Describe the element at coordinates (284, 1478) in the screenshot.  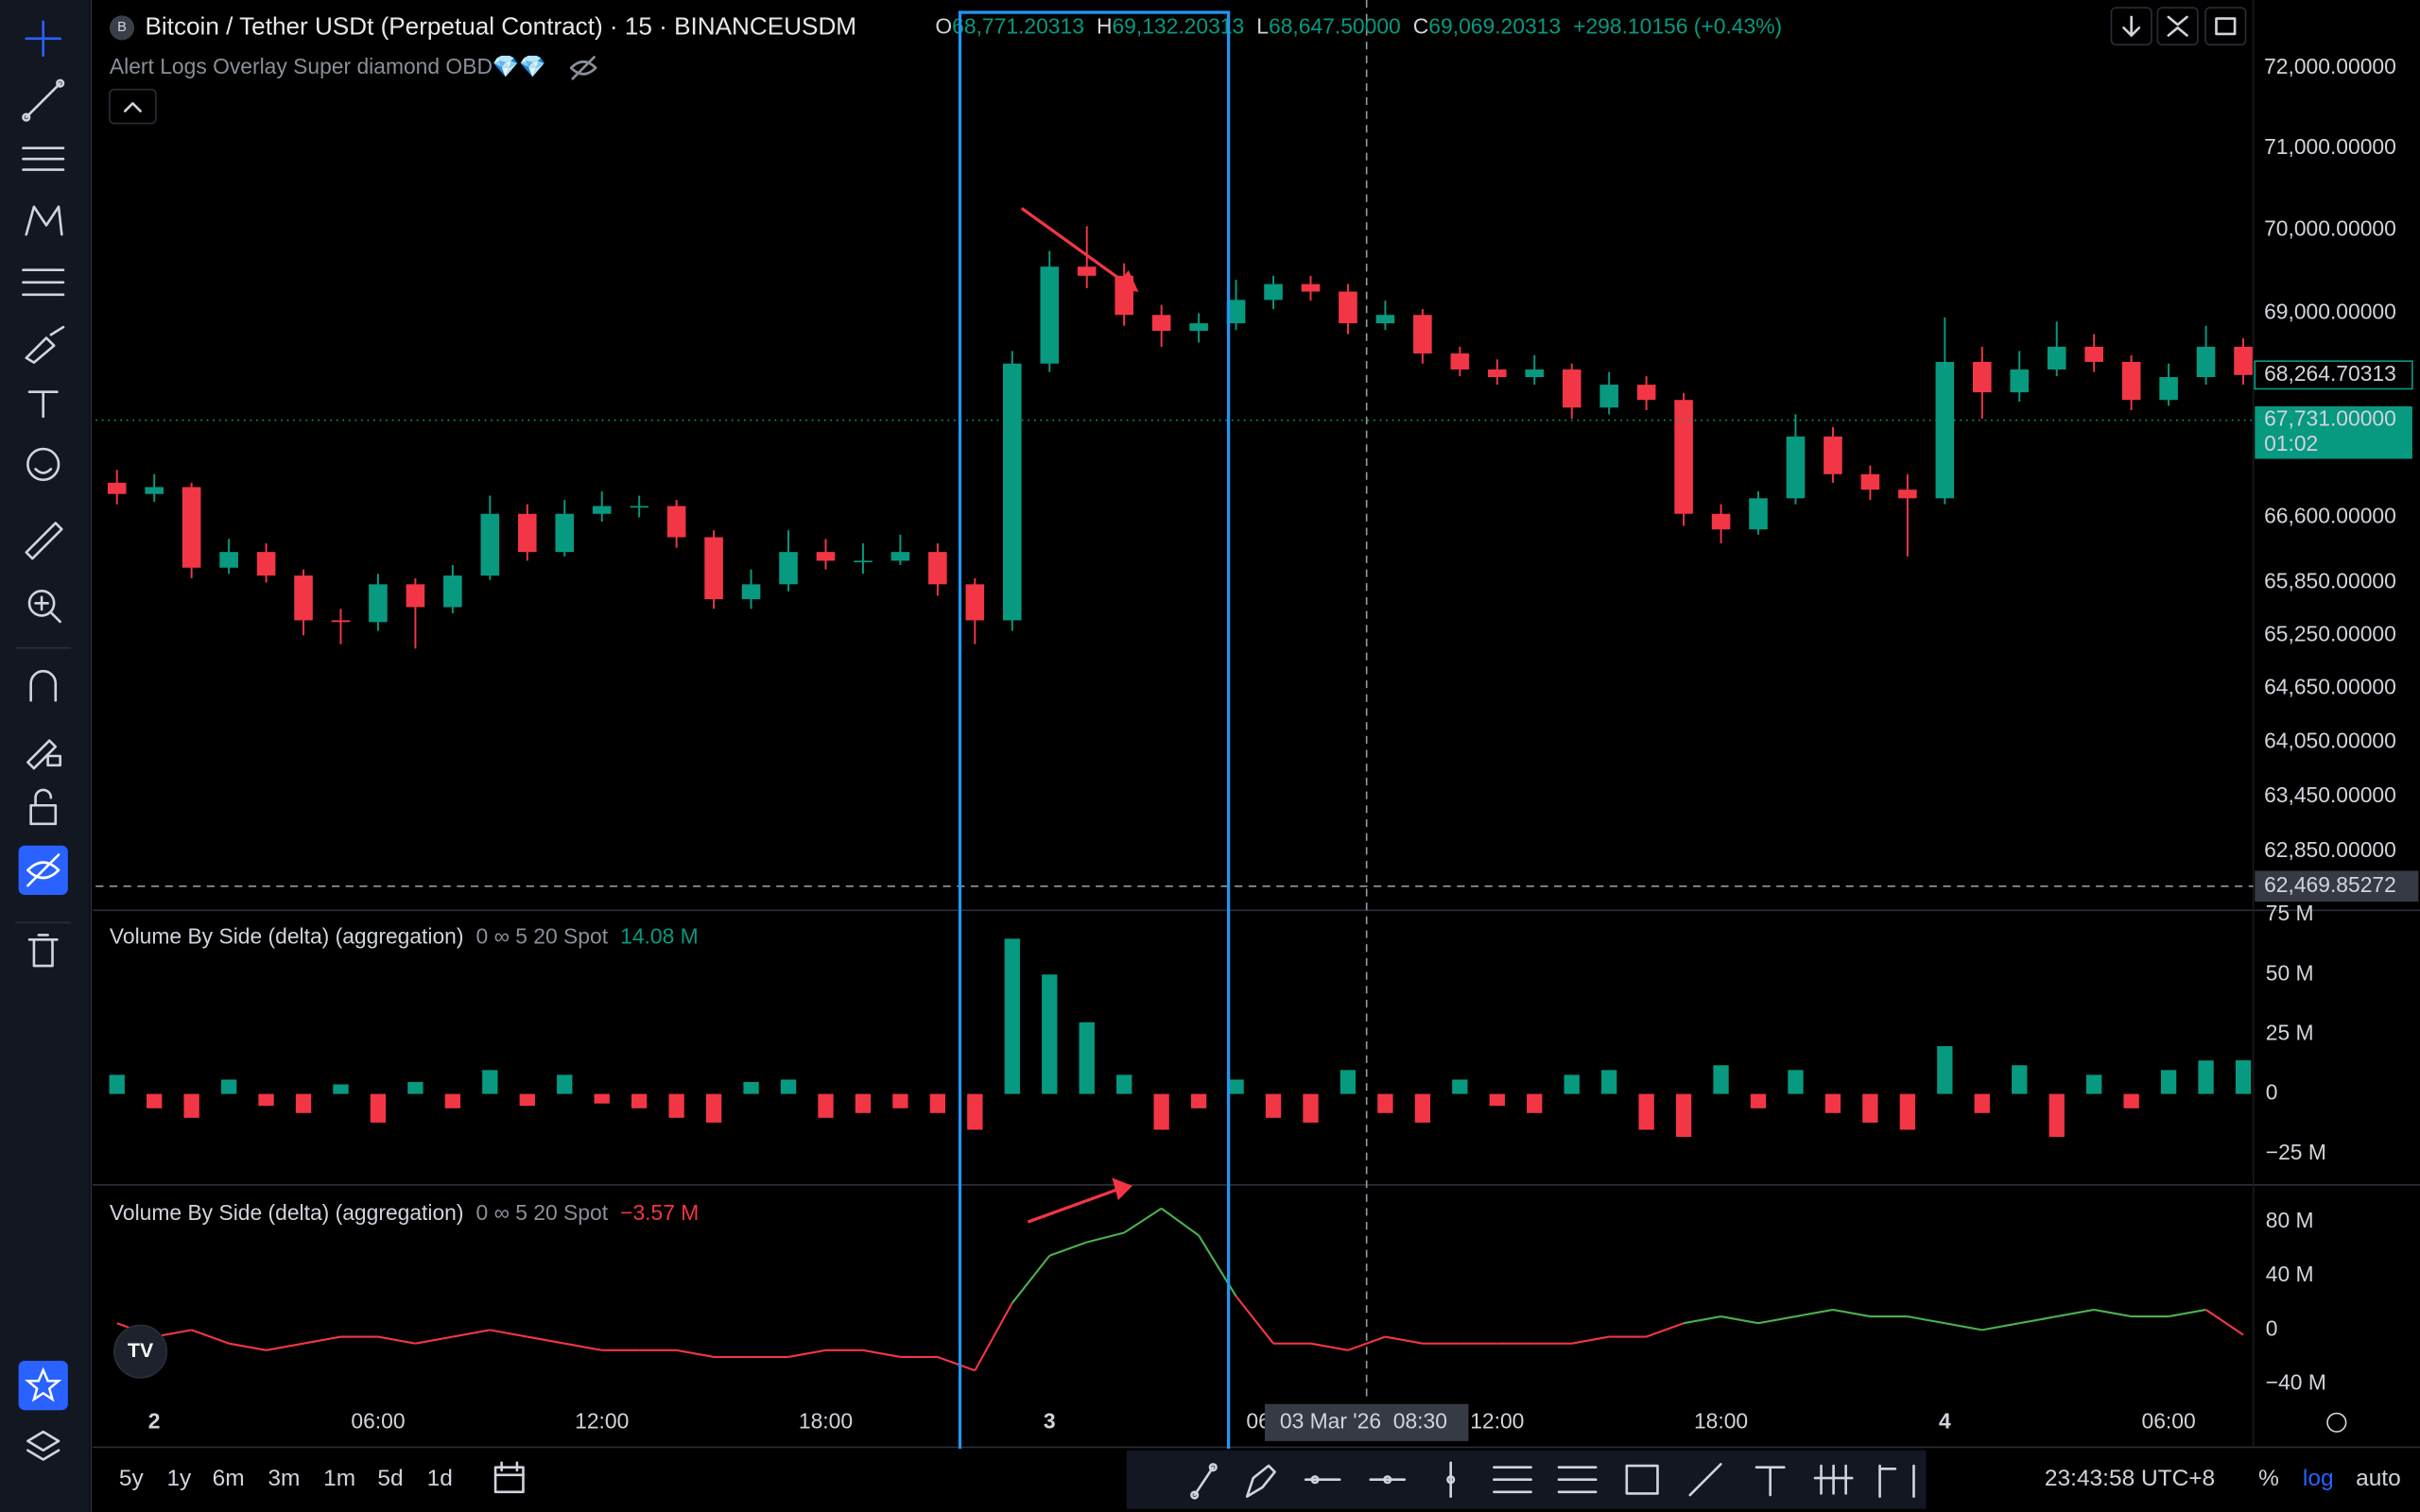
I see `range-button: 3m` at that location.